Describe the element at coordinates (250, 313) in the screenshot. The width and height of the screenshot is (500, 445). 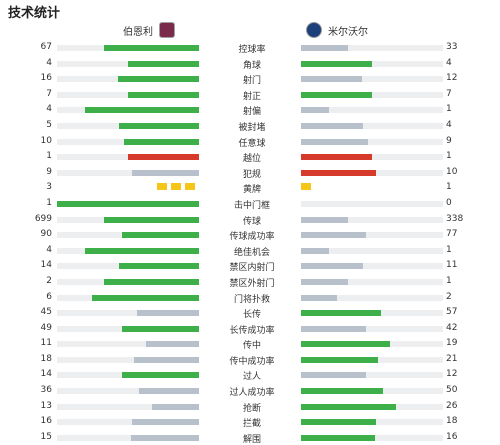
I see `stat-row: 45 长传 57` at that location.